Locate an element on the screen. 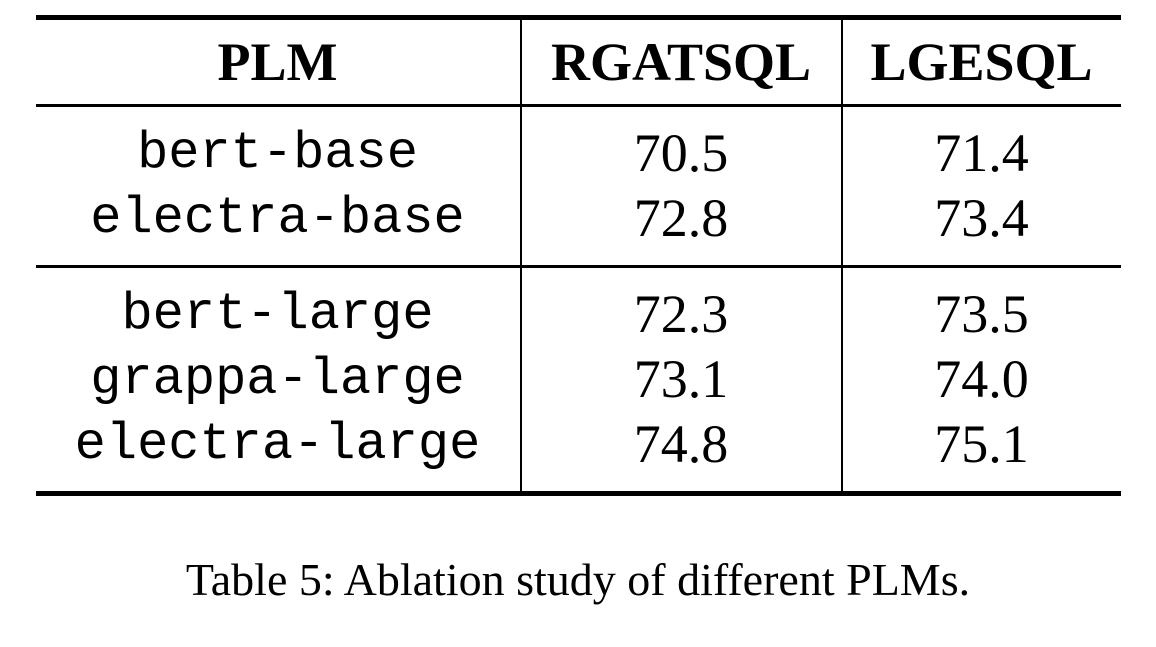 The width and height of the screenshot is (1156, 647). cell-rgatsql: 74.8 is located at coordinates (680, 453).